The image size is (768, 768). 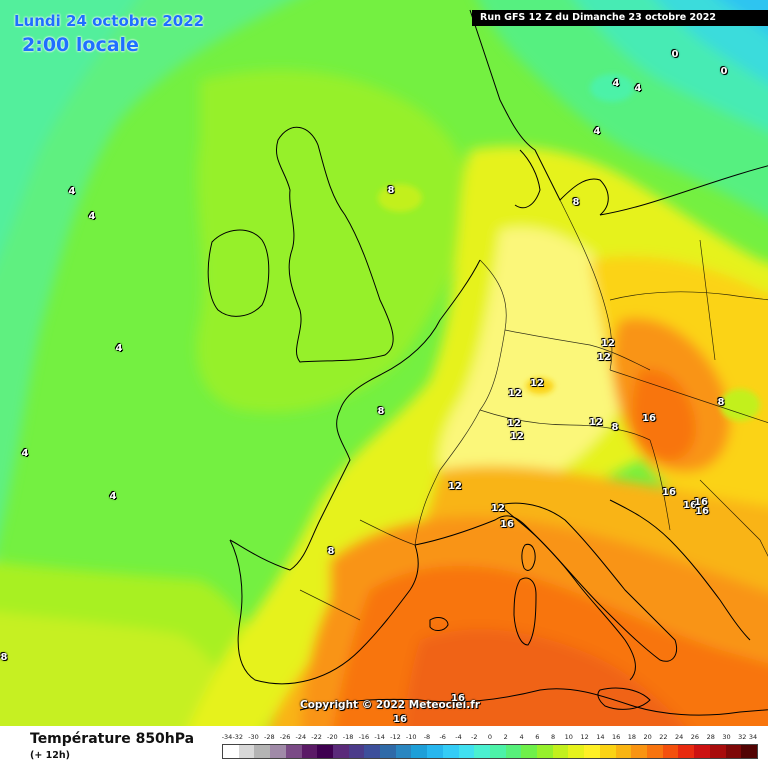 I want to click on color-scale-tick-label: -22, so click(x=316, y=737).